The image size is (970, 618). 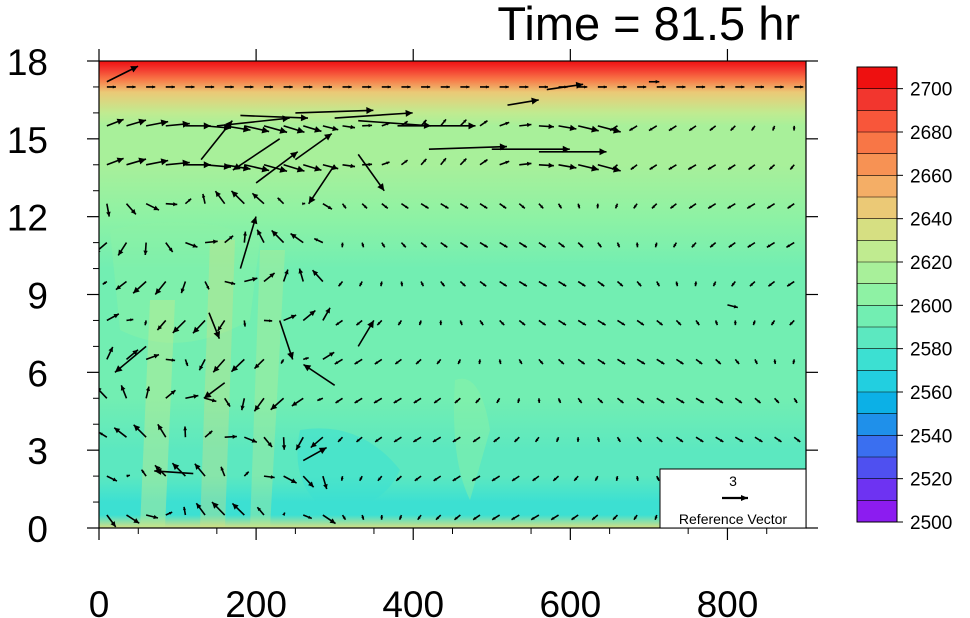 What do you see at coordinates (27, 140) in the screenshot?
I see `y-tick-label: 15` at bounding box center [27, 140].